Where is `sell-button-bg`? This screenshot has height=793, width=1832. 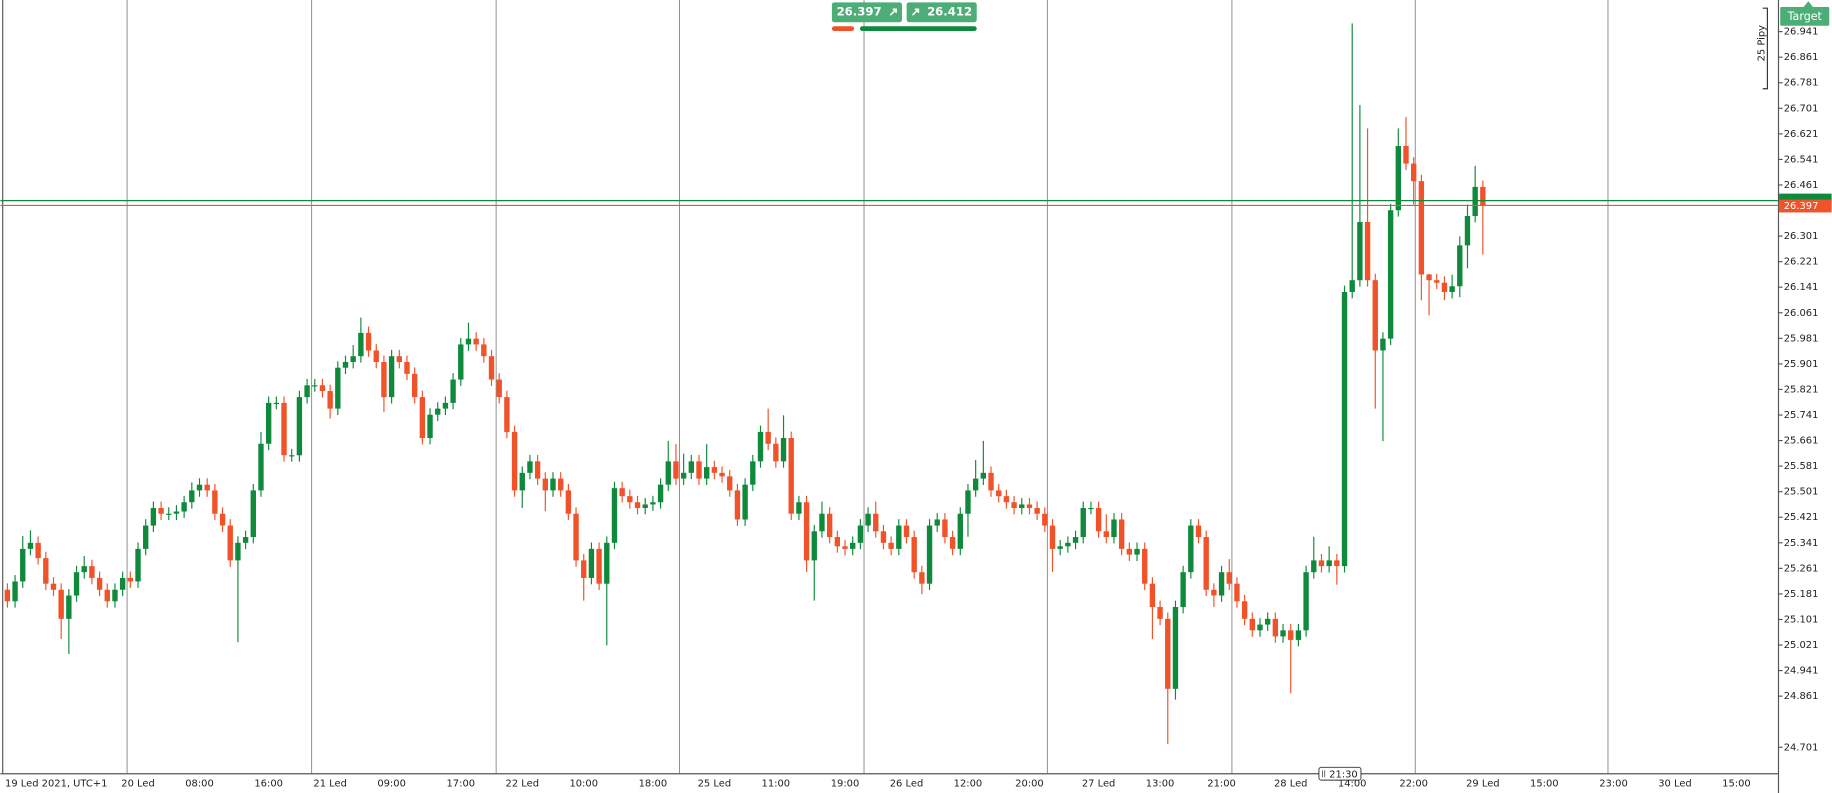 sell-button-bg is located at coordinates (866, 12).